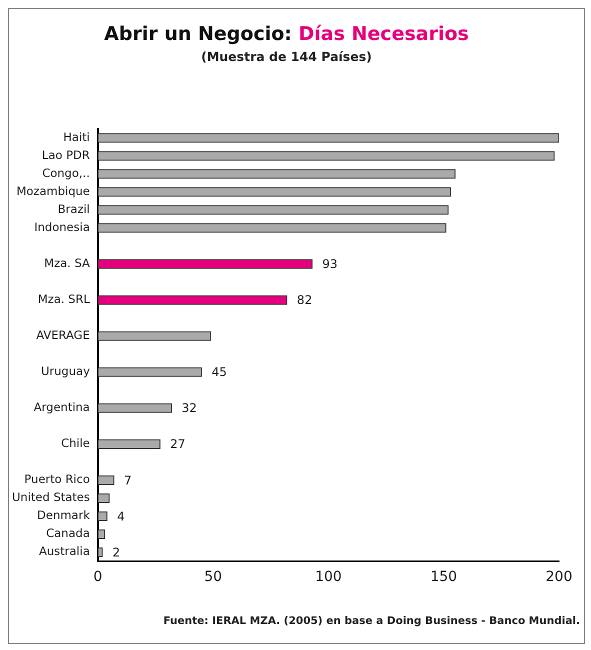 Image resolution: width=591 pixels, height=650 pixels. Describe the element at coordinates (444, 577) in the screenshot. I see `x-tick-label: 150` at that location.